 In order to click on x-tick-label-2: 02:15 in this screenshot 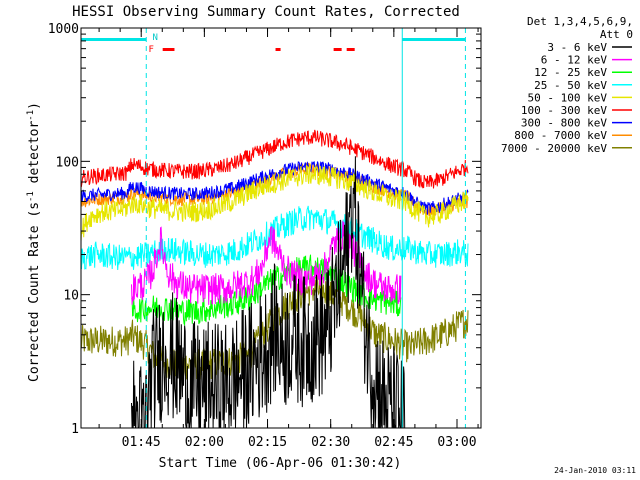, I will do `click(267, 442)`.